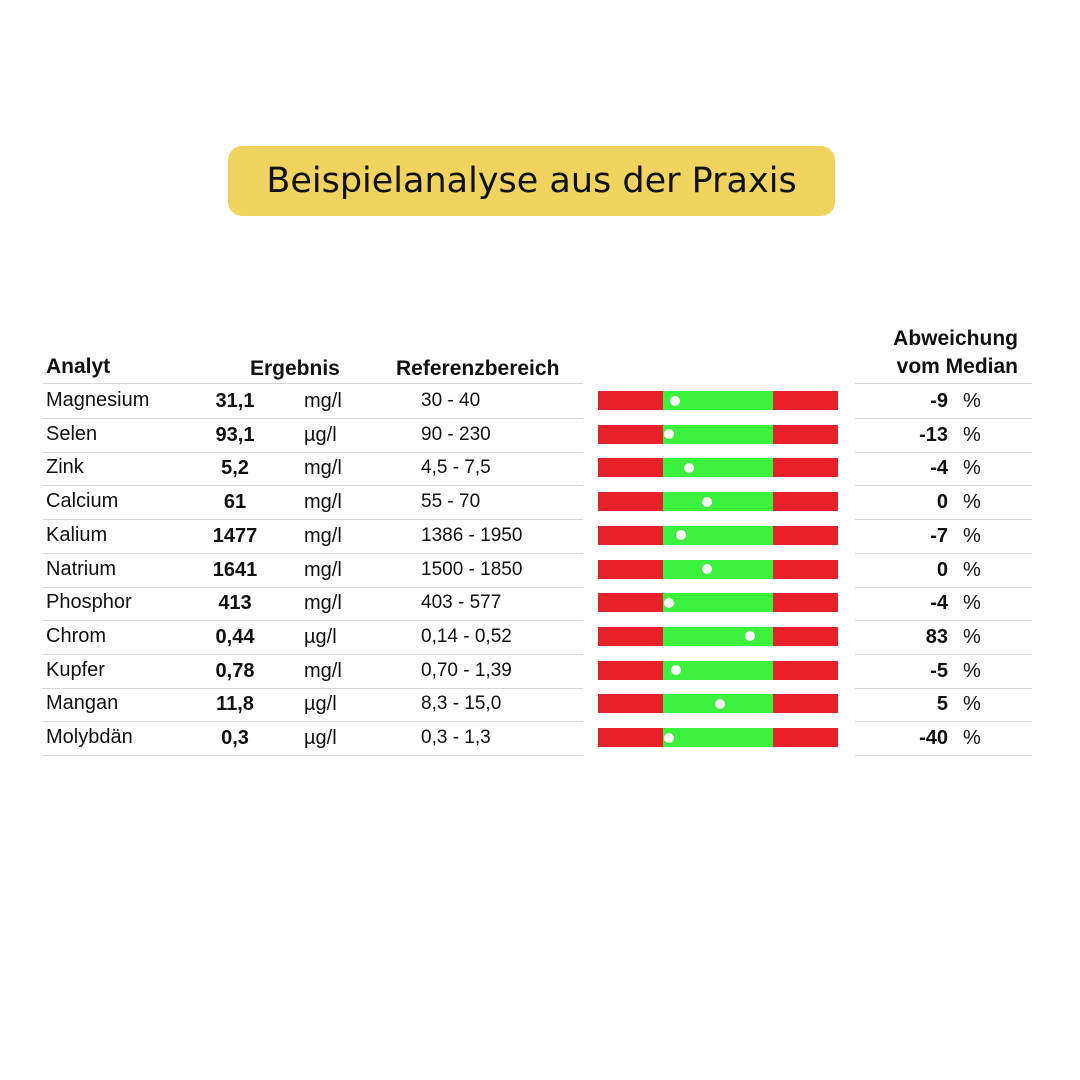 Image resolution: width=1080 pixels, height=1080 pixels. Describe the element at coordinates (456, 434) in the screenshot. I see `reference: 90 - 230` at that location.